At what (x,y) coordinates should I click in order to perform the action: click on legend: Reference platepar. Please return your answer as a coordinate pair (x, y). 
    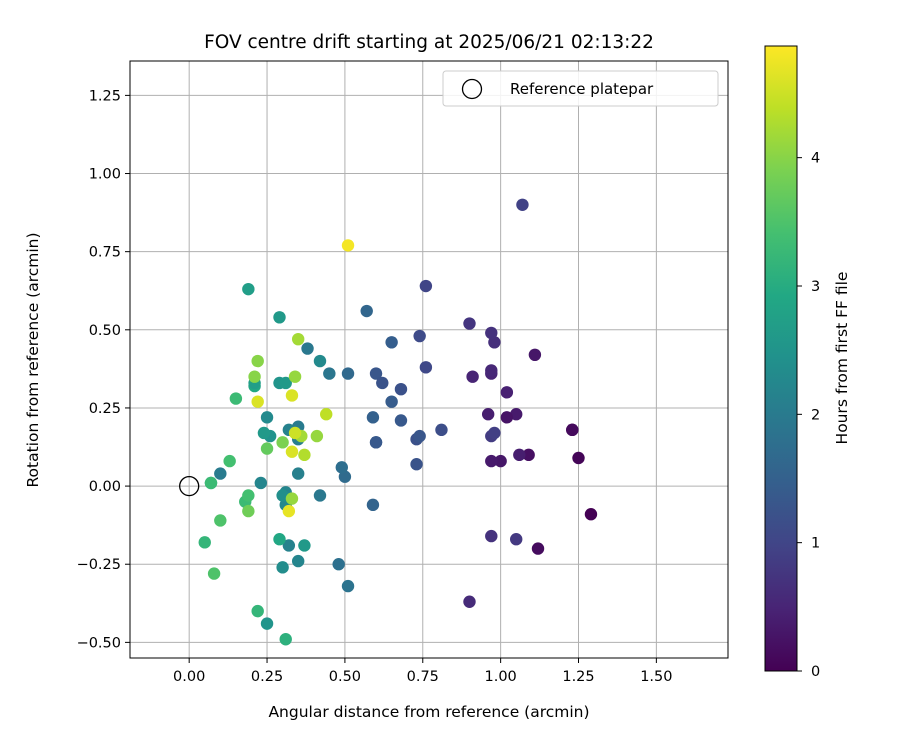
    Looking at the image, I should click on (580, 88).